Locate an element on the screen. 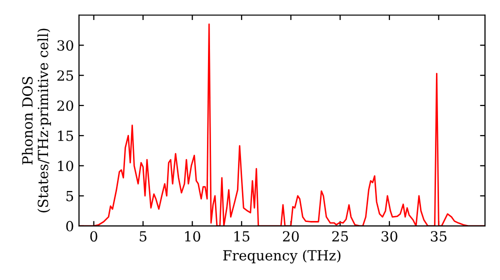 Image resolution: width=500 pixels, height=280 pixels. x-tick-label: 25 is located at coordinates (340, 236).